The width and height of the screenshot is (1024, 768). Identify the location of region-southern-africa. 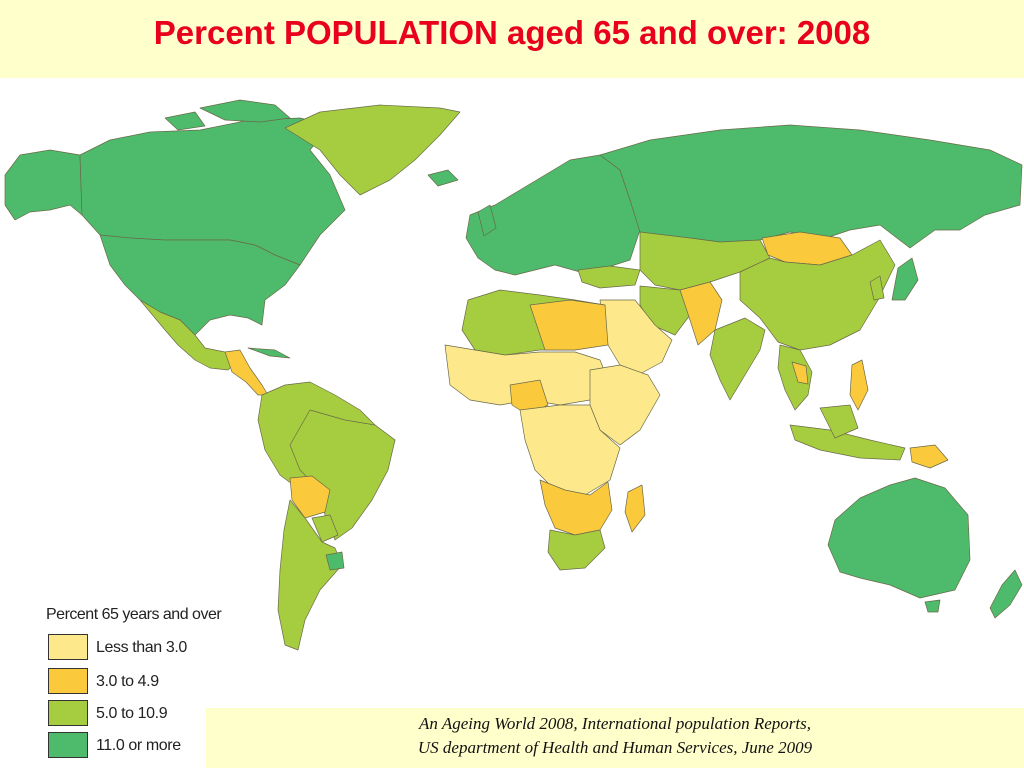
(576, 507).